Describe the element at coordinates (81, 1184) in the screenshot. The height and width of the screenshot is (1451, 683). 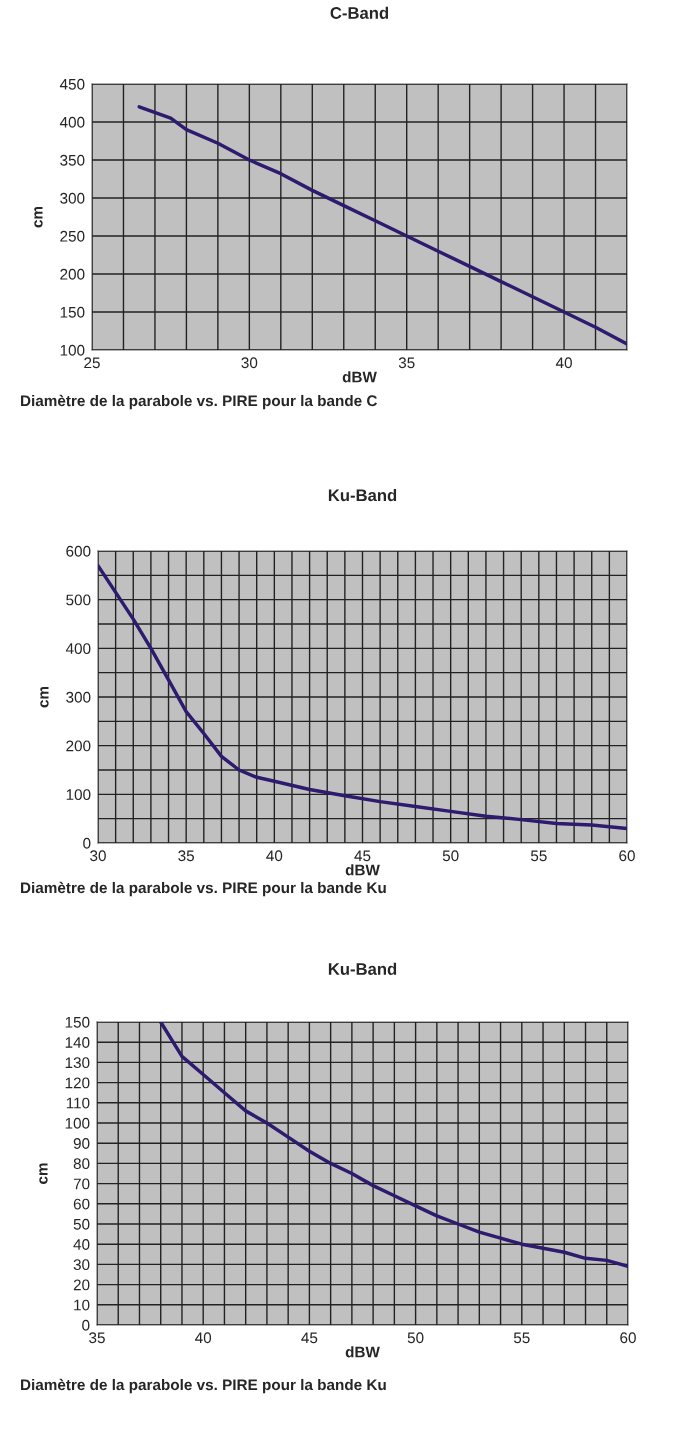
I see `y-tick-label: 70` at that location.